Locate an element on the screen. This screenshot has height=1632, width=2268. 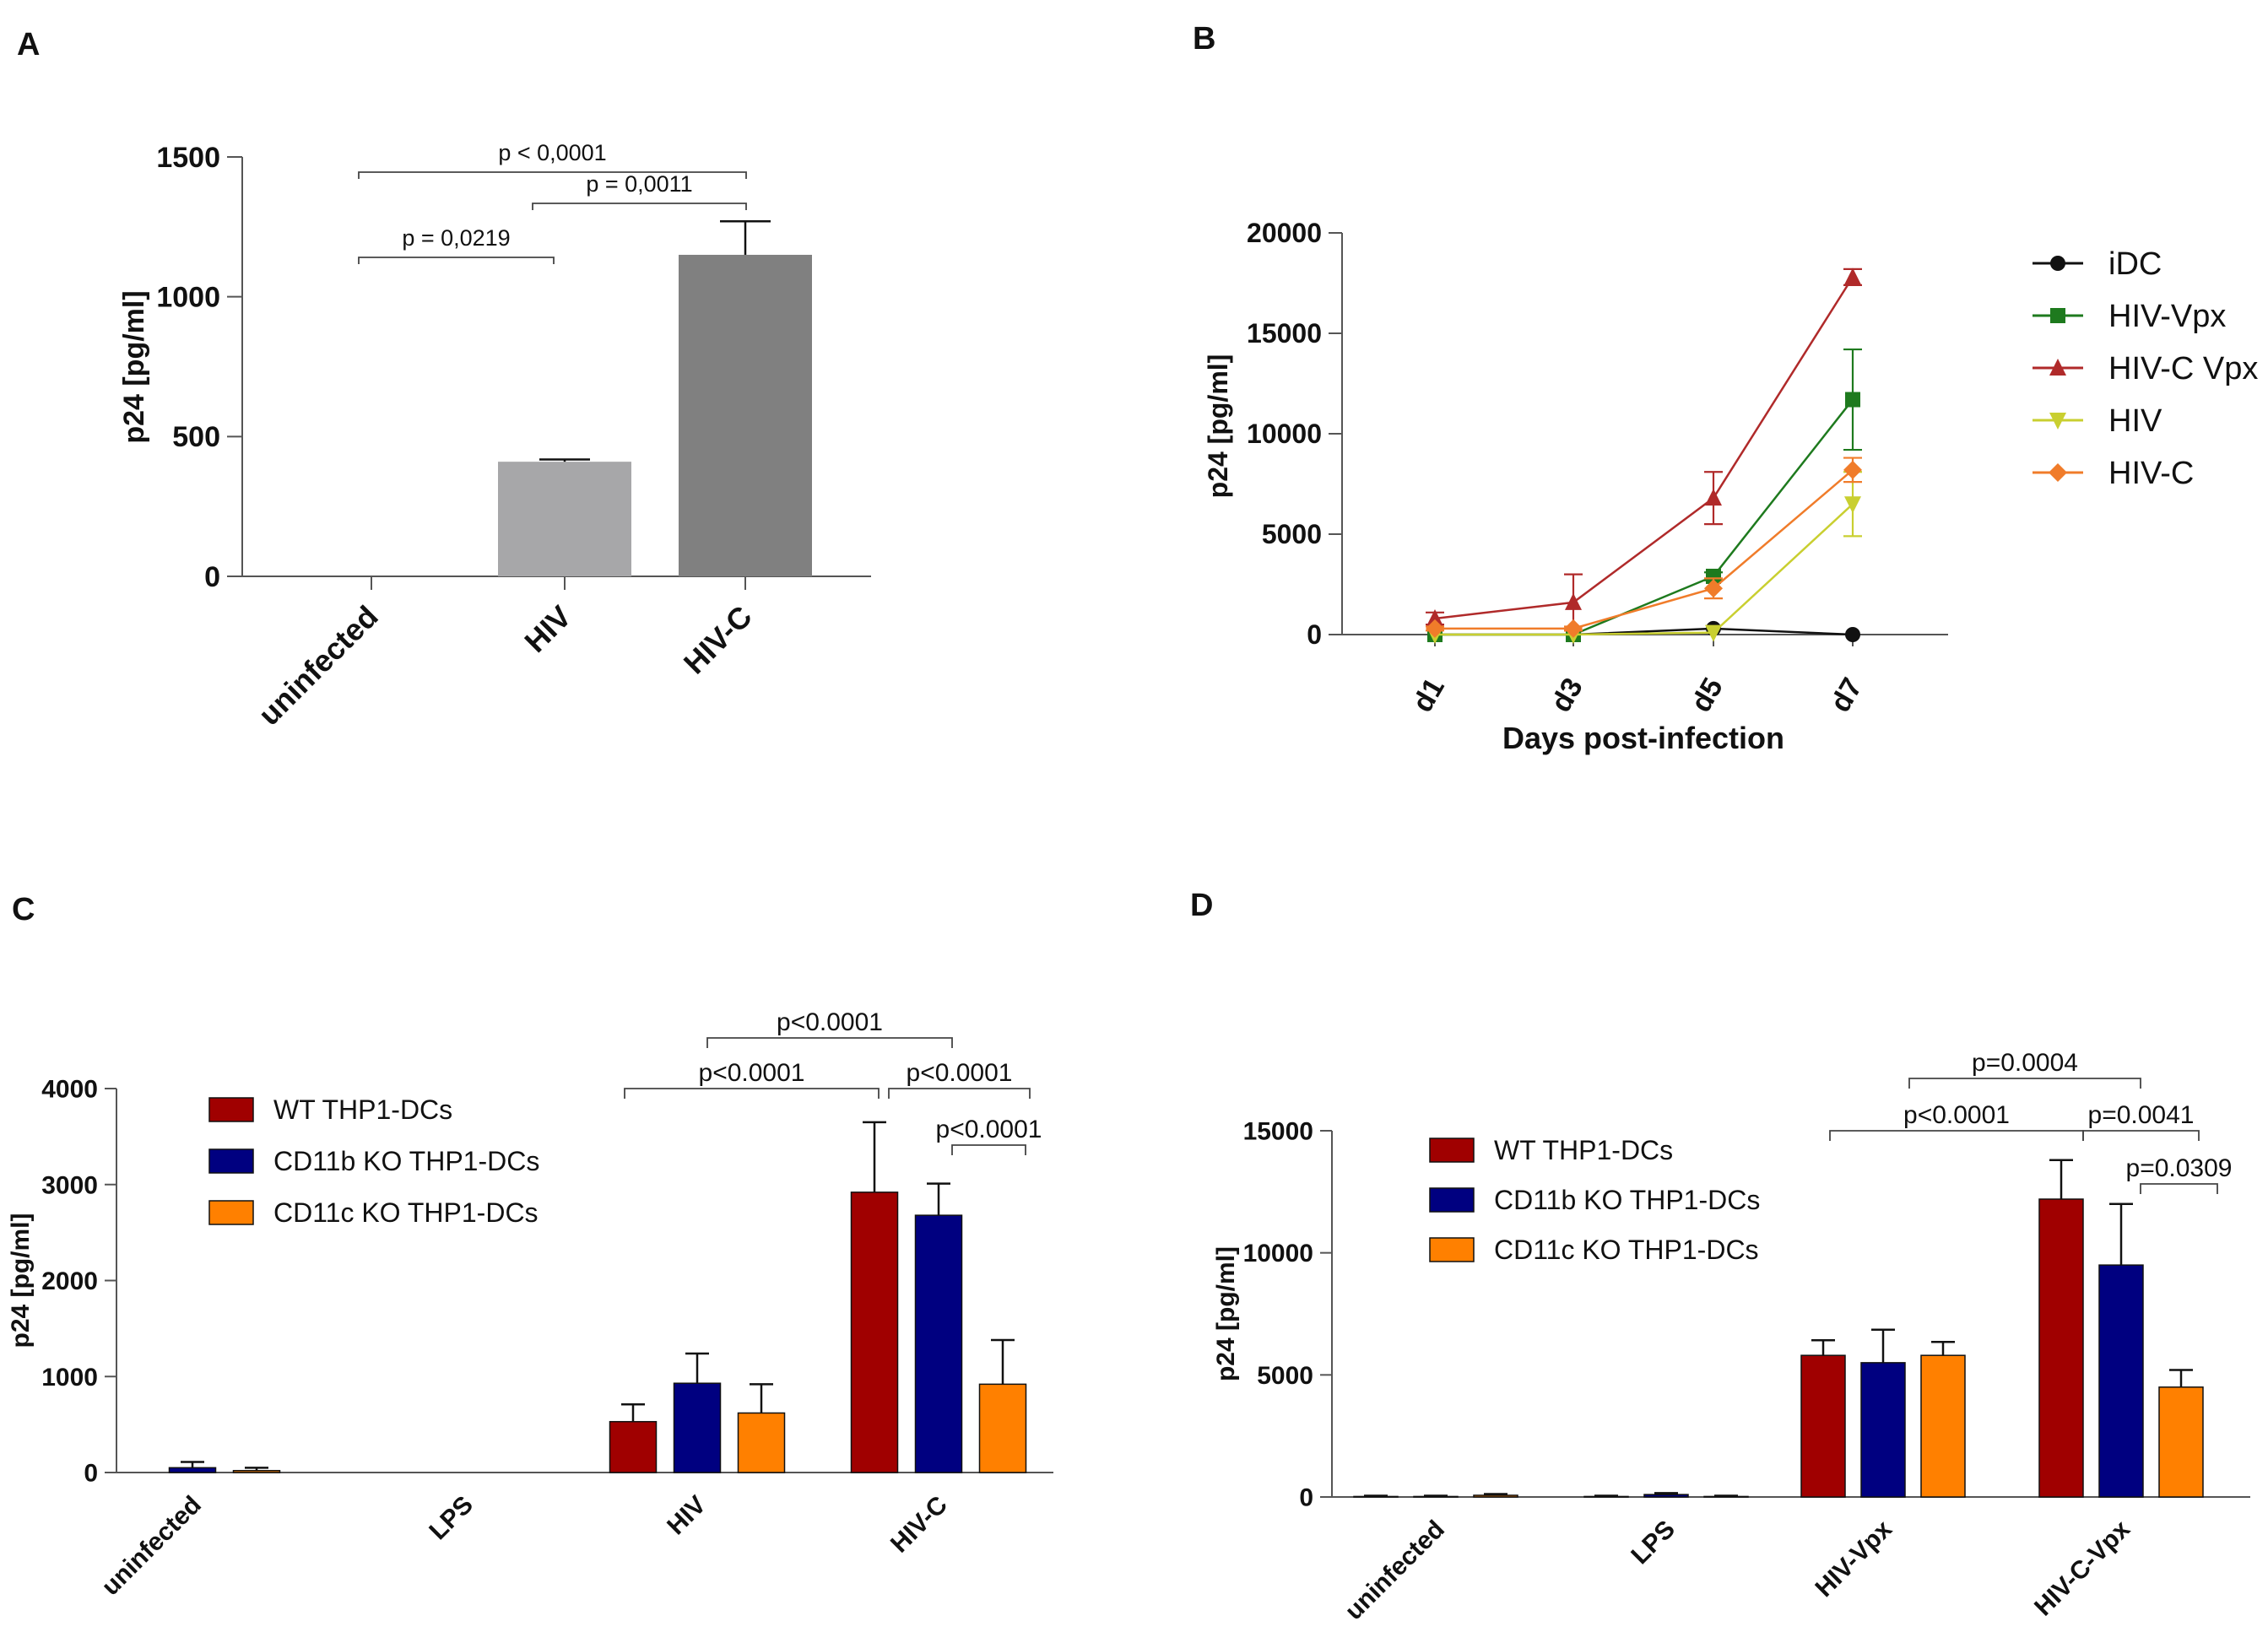
legend-label: HIV-C Vpx is located at coordinates (2183, 368).